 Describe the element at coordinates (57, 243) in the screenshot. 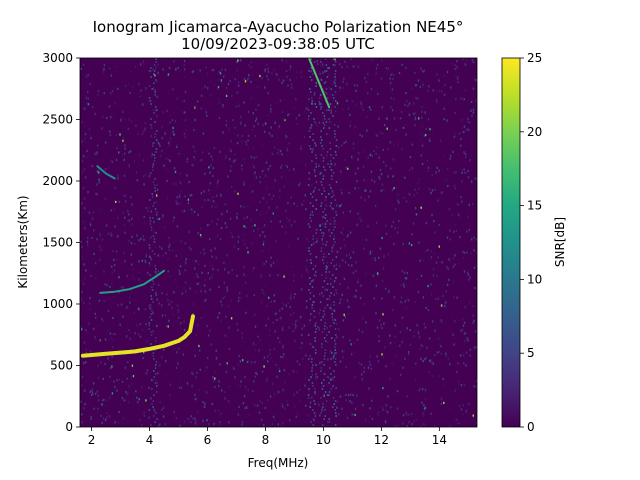

I see `y-tick-label: 1500` at that location.